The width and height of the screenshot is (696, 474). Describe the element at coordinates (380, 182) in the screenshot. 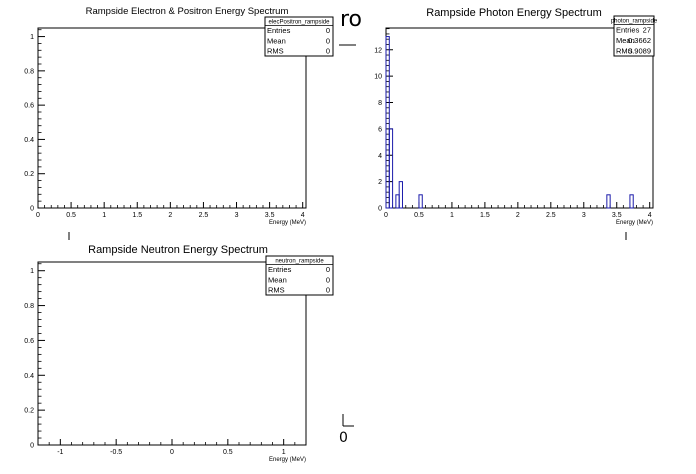

I see `y-tick-label: 2` at that location.